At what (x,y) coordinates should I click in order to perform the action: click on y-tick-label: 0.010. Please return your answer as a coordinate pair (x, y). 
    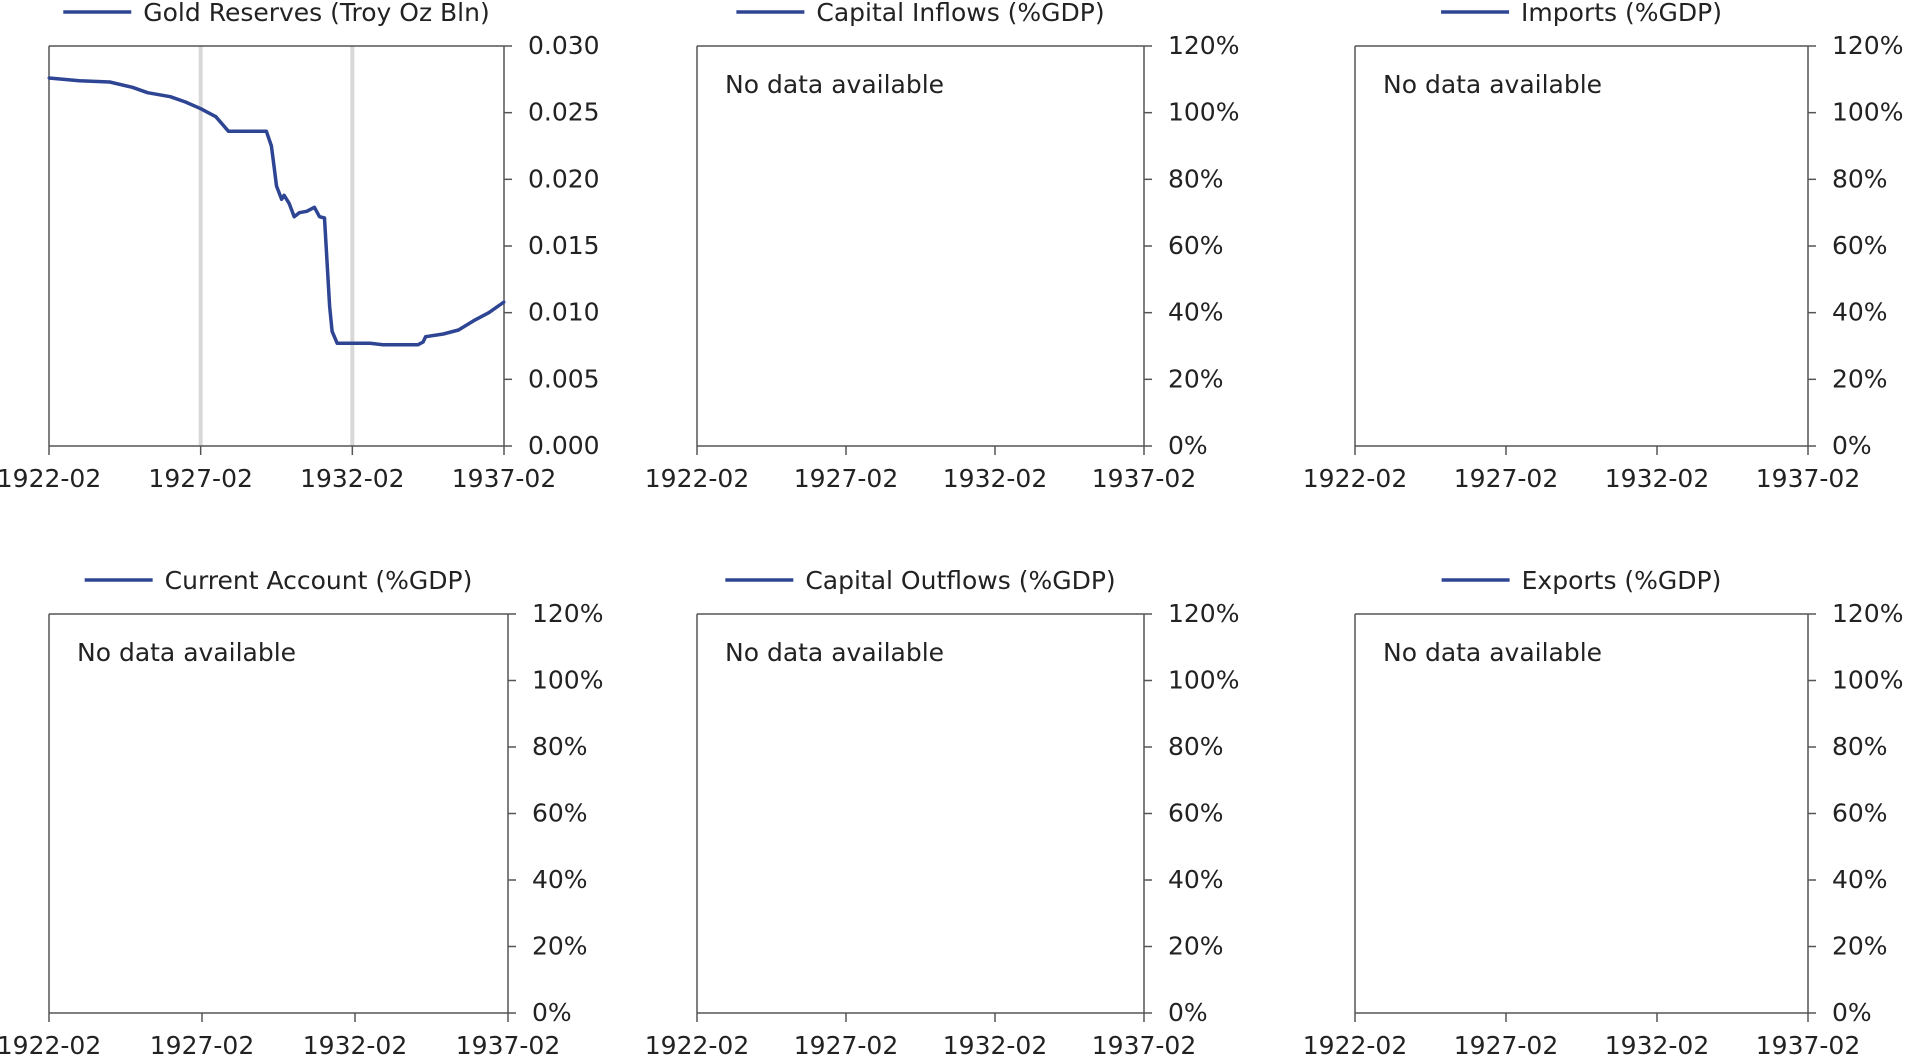
    Looking at the image, I should click on (564, 312).